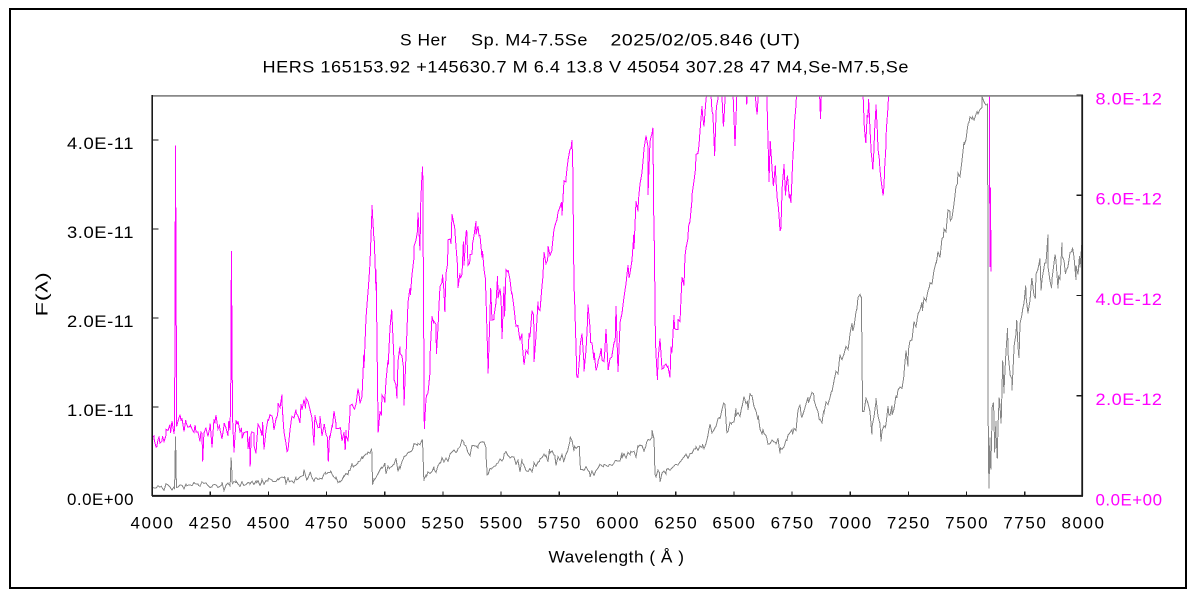 This screenshot has height=600, width=1200. Describe the element at coordinates (675, 523) in the screenshot. I see `svg-text: 6250` at that location.